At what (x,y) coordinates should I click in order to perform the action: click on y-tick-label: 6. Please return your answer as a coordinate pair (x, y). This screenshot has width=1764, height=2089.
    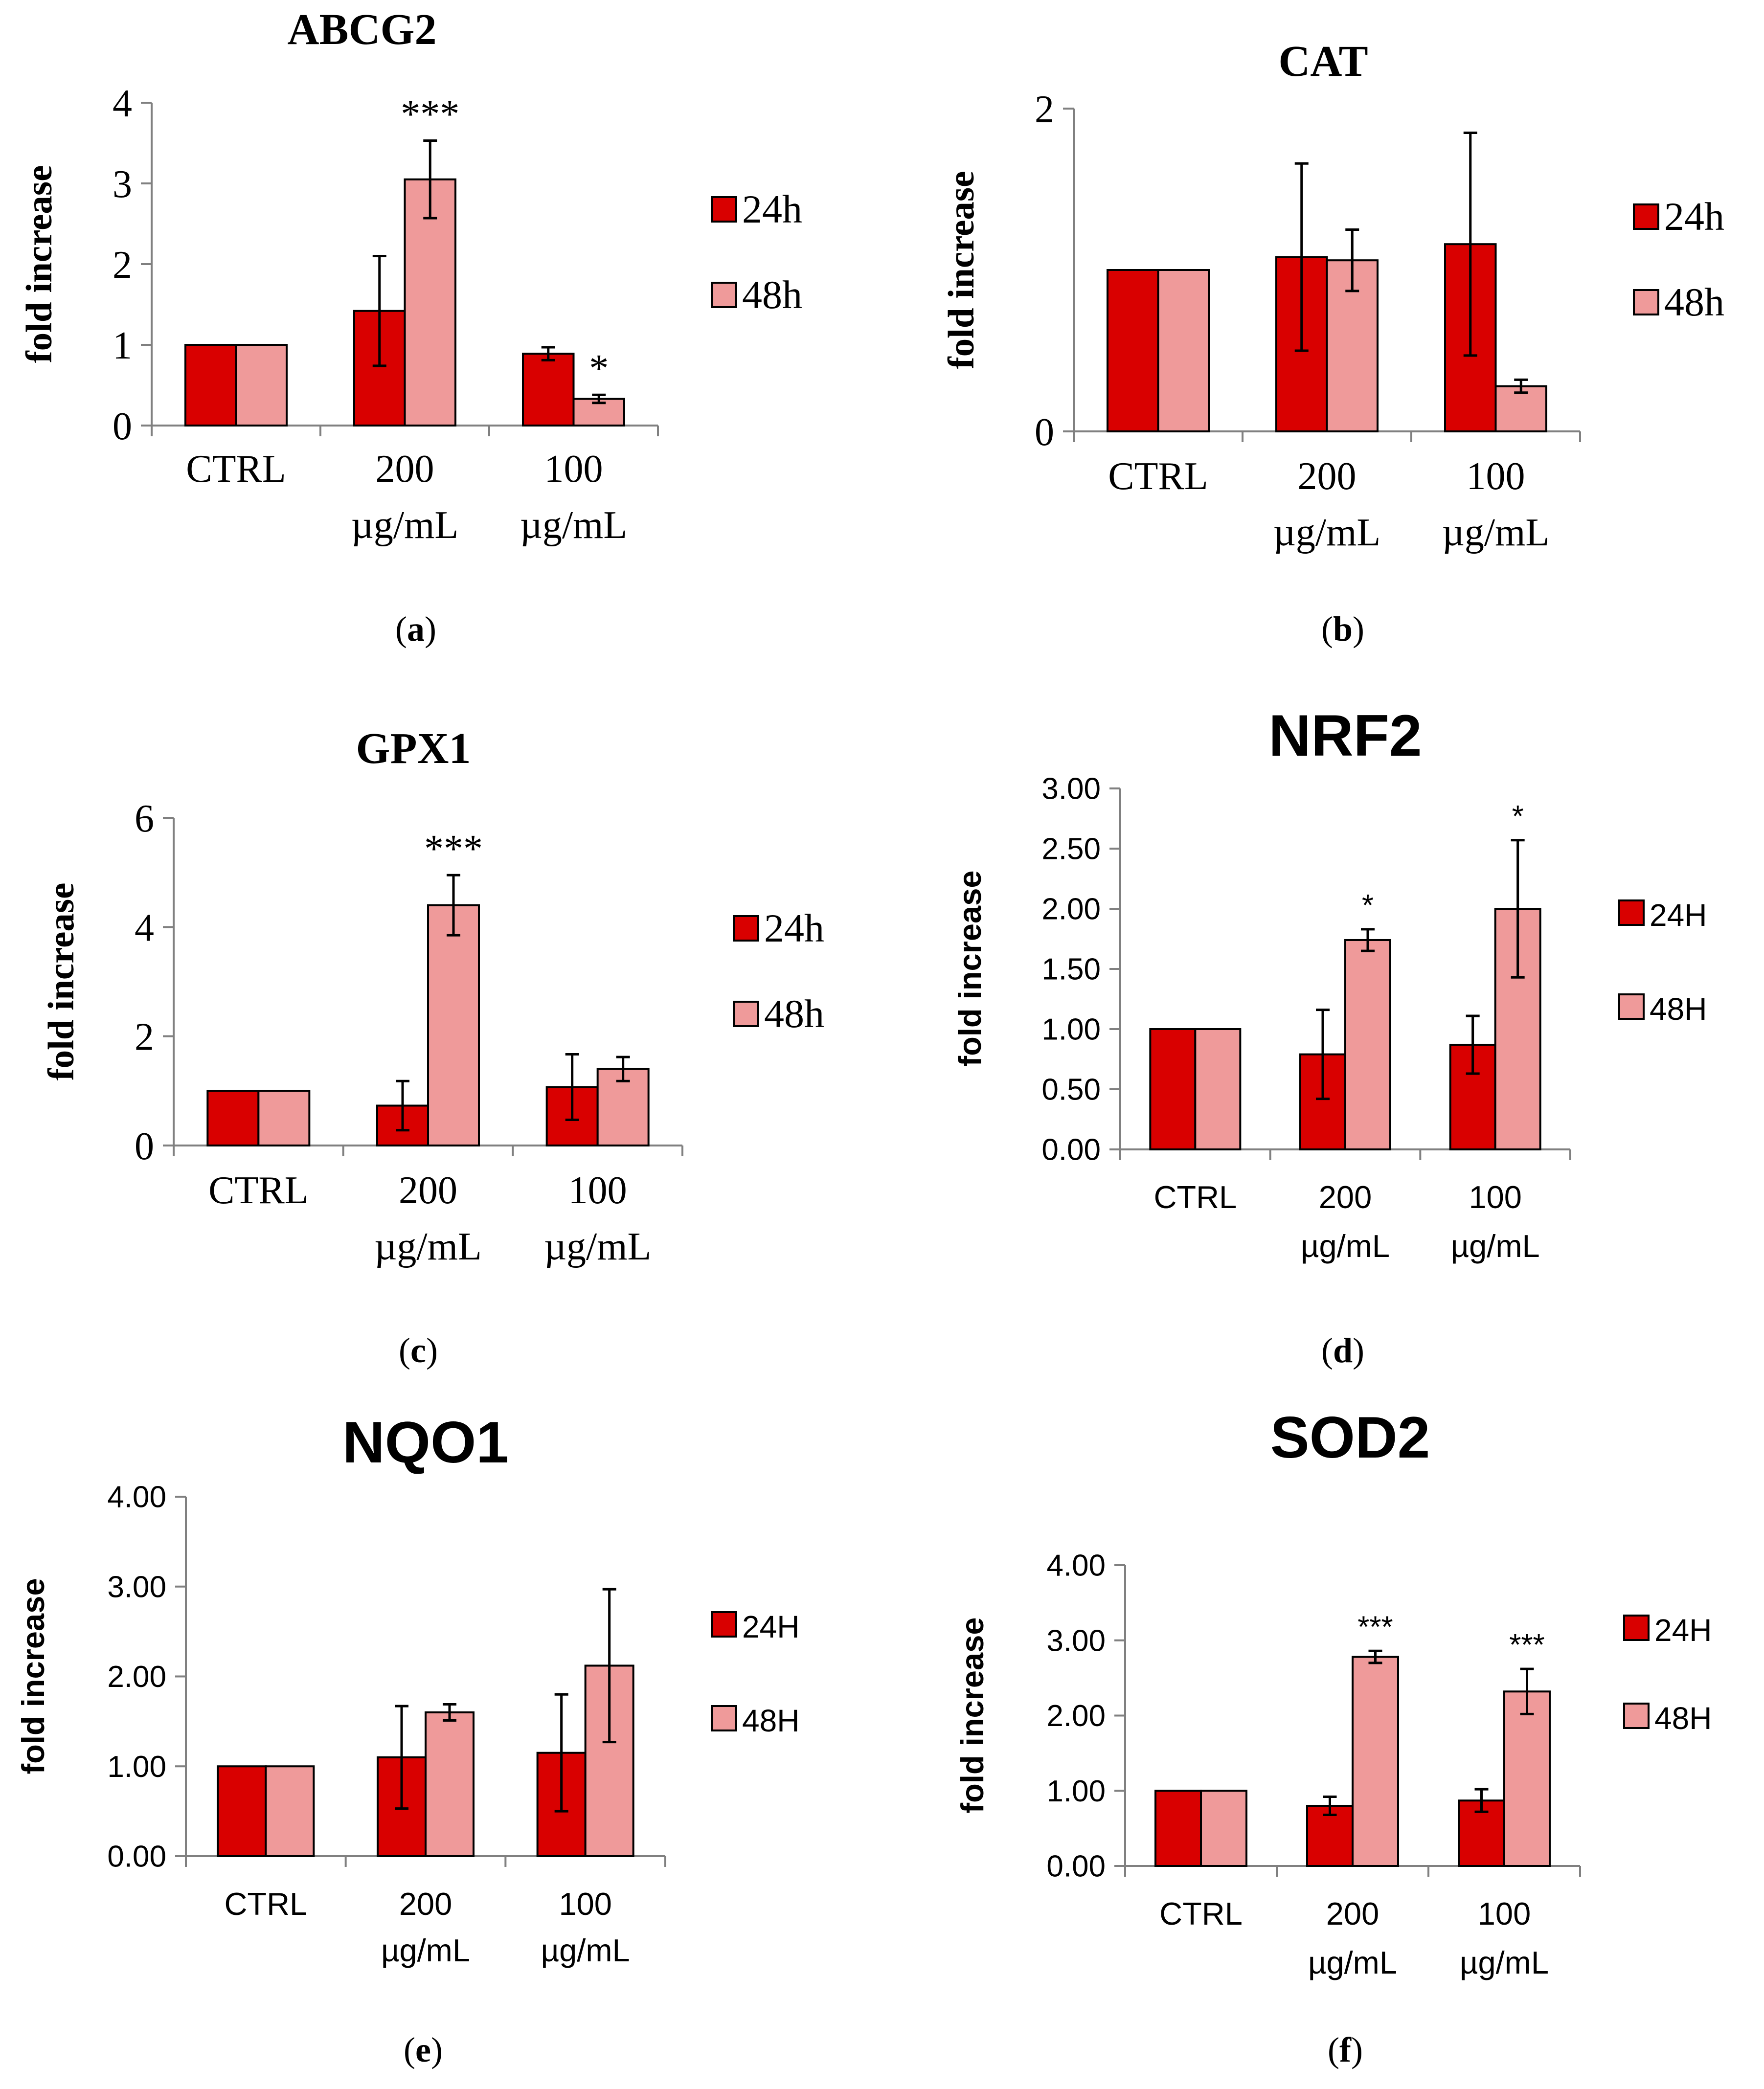
    Looking at the image, I should click on (145, 818).